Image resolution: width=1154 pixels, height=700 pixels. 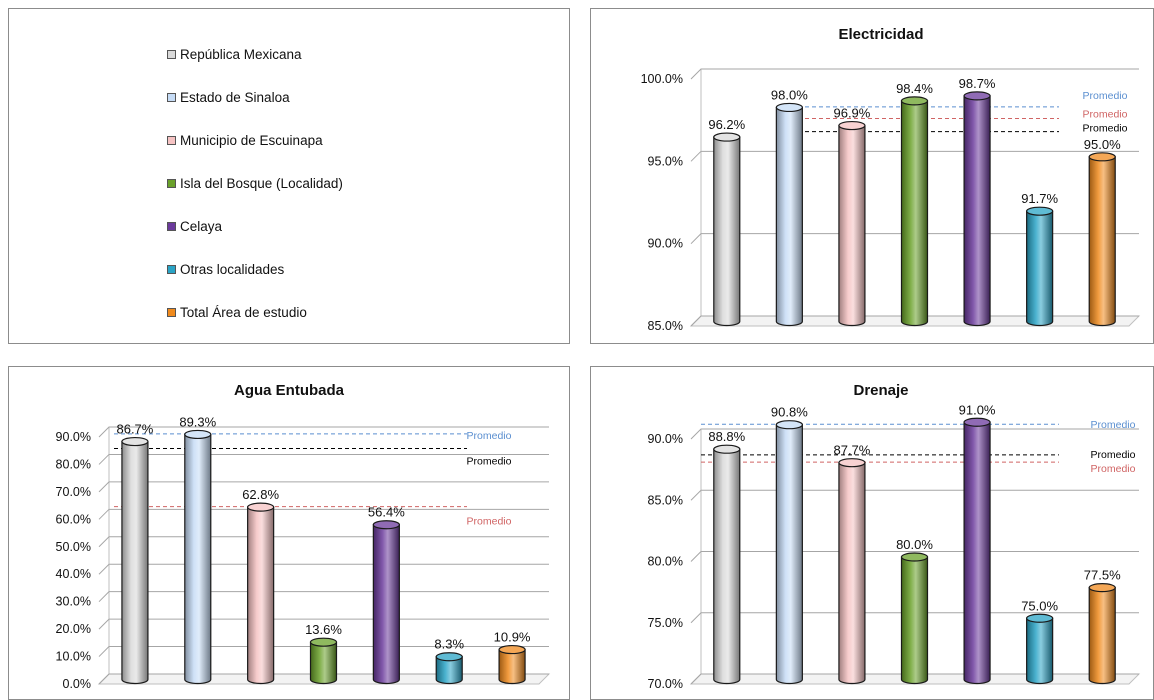 I want to click on data-label: 91.0%, so click(x=977, y=409).